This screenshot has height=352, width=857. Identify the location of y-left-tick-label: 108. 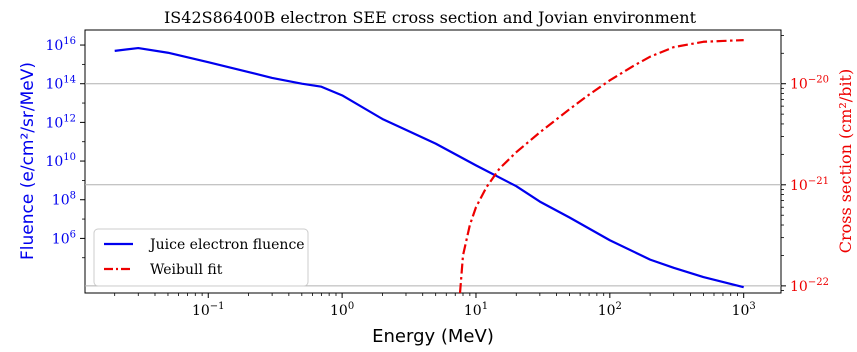
(64, 200).